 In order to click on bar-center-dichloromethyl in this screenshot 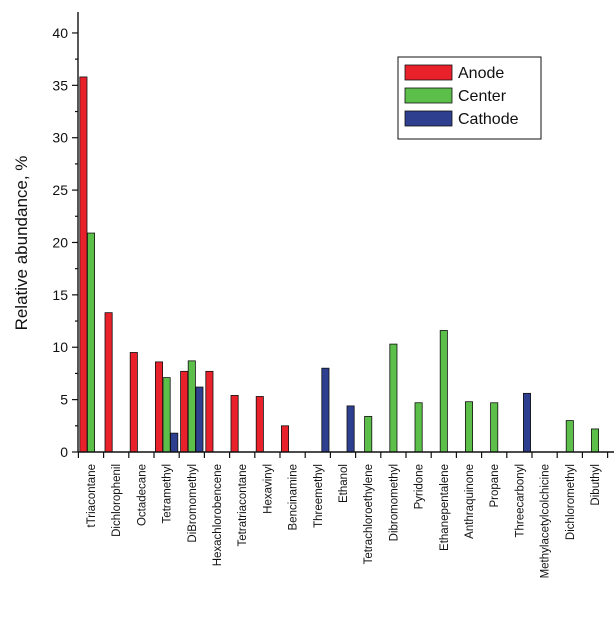, I will do `click(569, 436)`.